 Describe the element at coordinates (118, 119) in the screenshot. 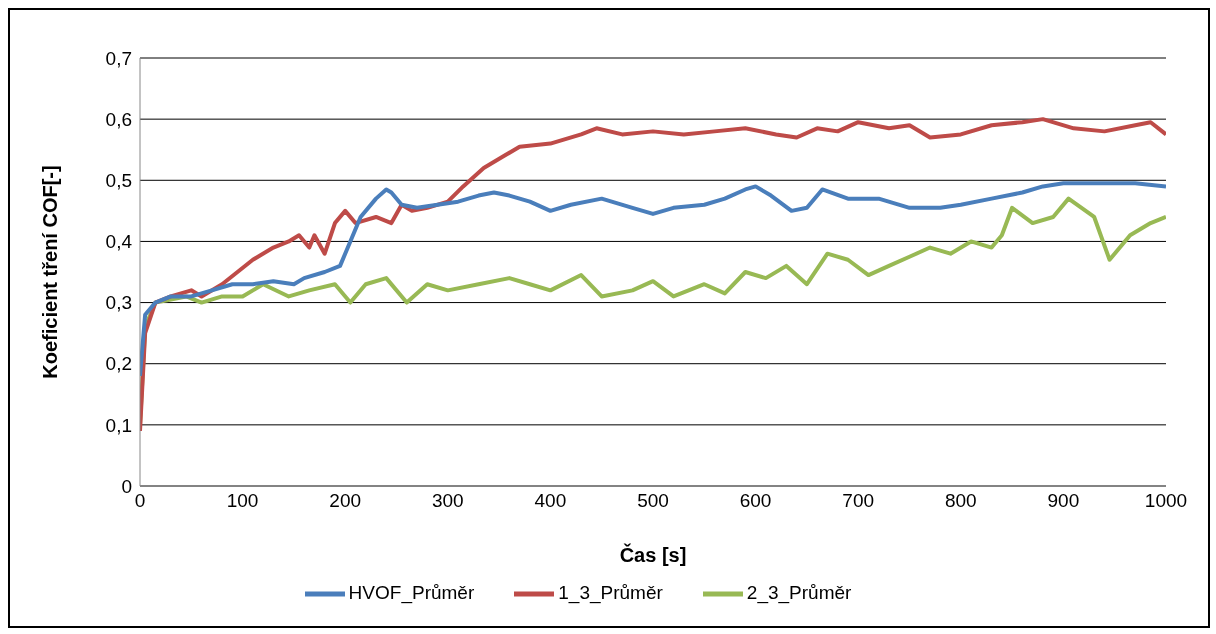

I see `y-tick-label: 0,6` at that location.